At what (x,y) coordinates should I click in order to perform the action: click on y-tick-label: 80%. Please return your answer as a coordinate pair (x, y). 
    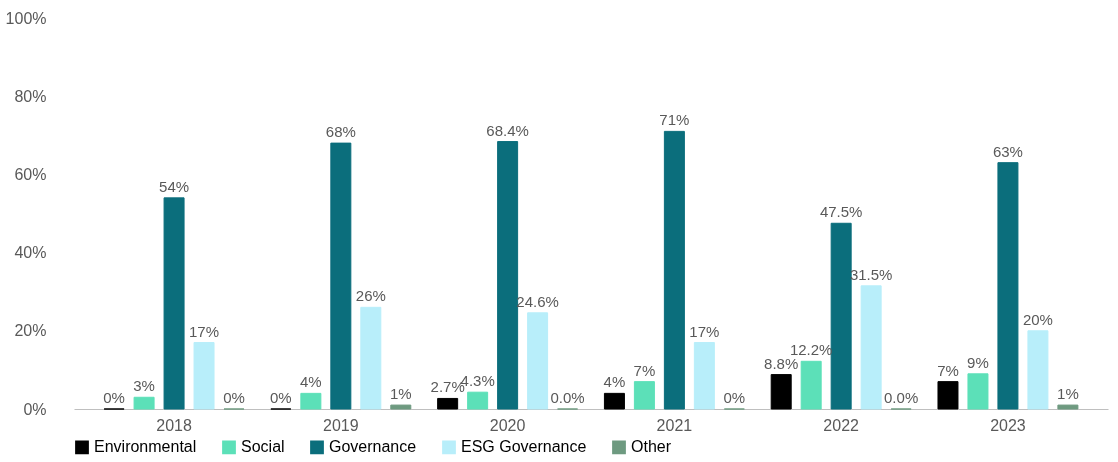
    Looking at the image, I should click on (30, 96).